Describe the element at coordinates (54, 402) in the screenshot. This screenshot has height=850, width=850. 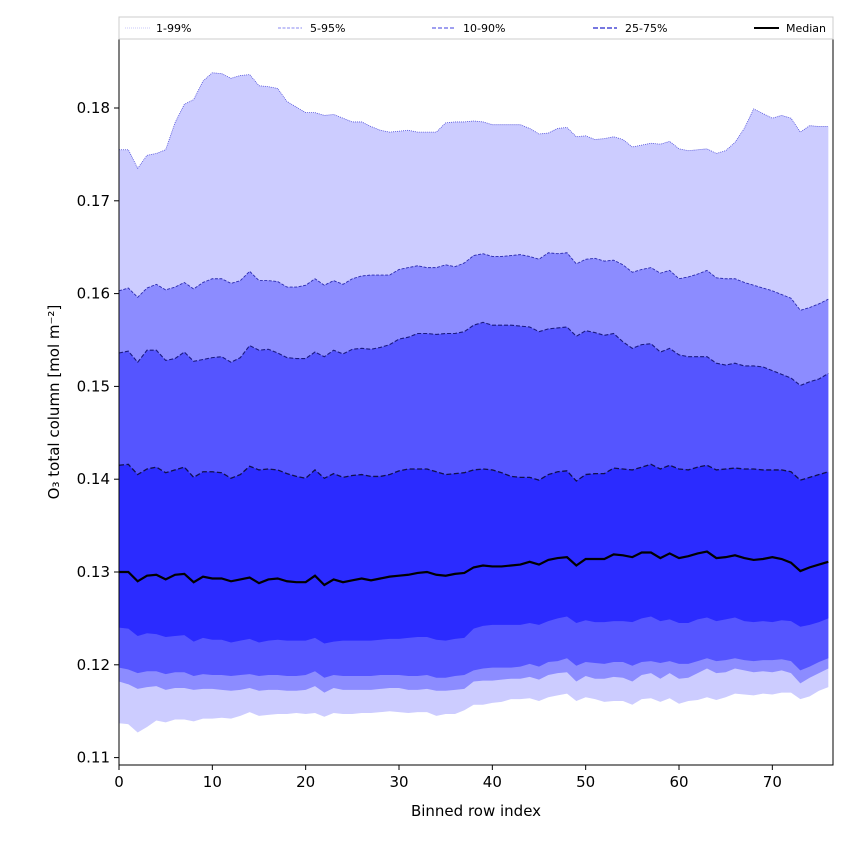
I see `y-axis-label: O₃ total column [mol m⁻²]` at that location.